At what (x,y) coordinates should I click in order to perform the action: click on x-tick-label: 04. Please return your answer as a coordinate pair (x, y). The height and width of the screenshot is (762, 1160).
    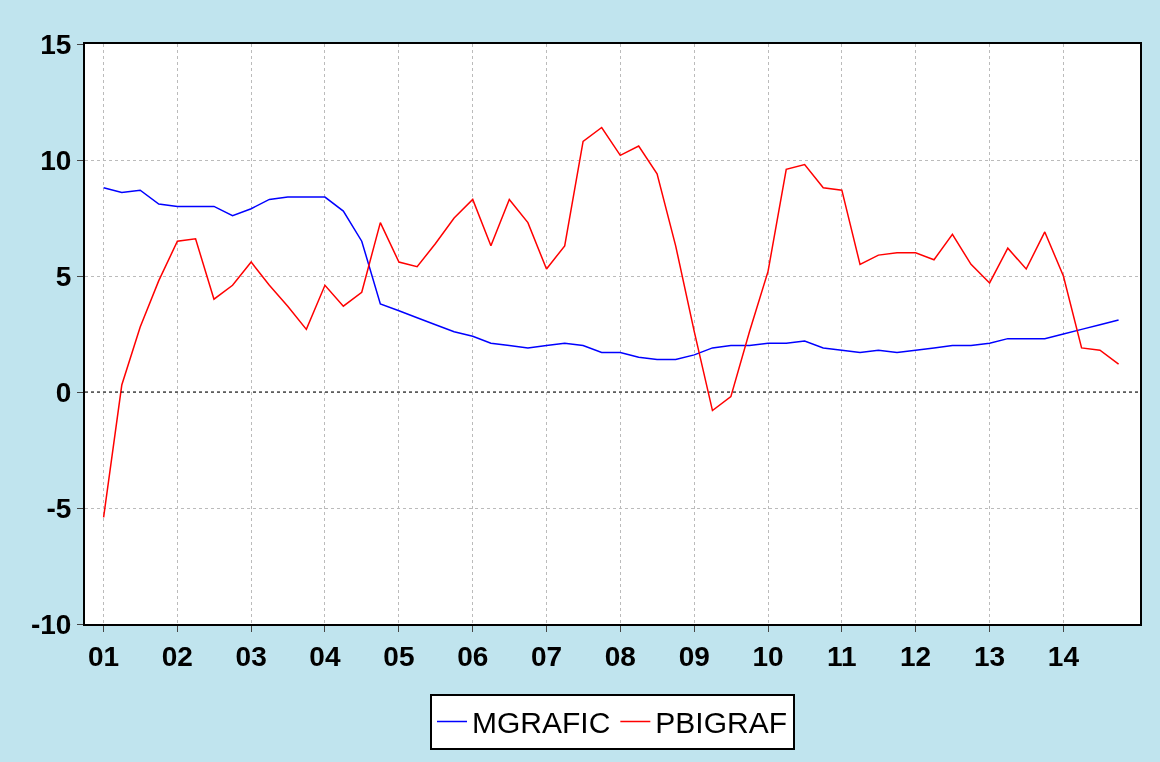
    Looking at the image, I should click on (325, 656).